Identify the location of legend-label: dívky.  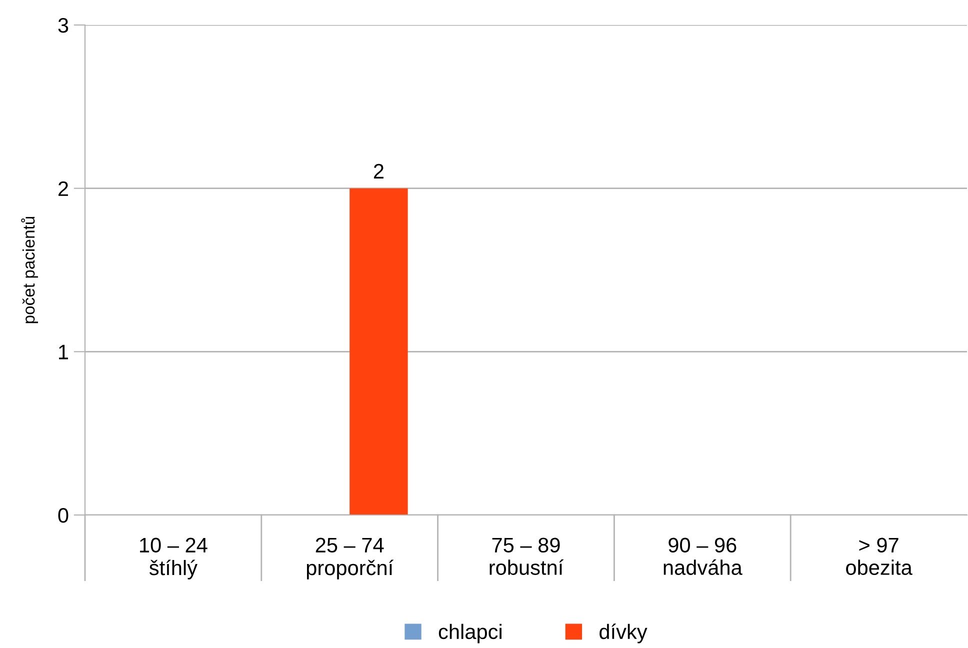
(624, 634).